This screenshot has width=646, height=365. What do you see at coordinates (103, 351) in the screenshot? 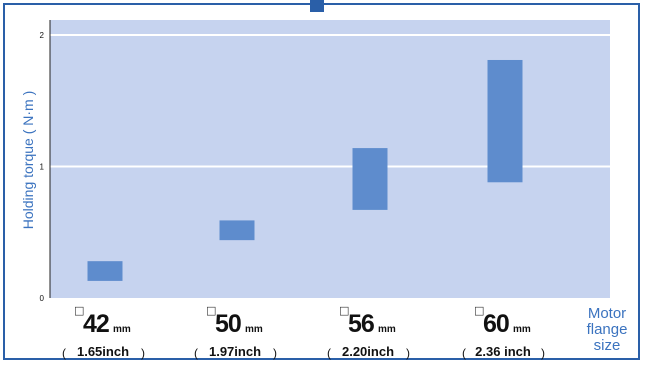
I see `flange-size-inch: 1.65inch` at bounding box center [103, 351].